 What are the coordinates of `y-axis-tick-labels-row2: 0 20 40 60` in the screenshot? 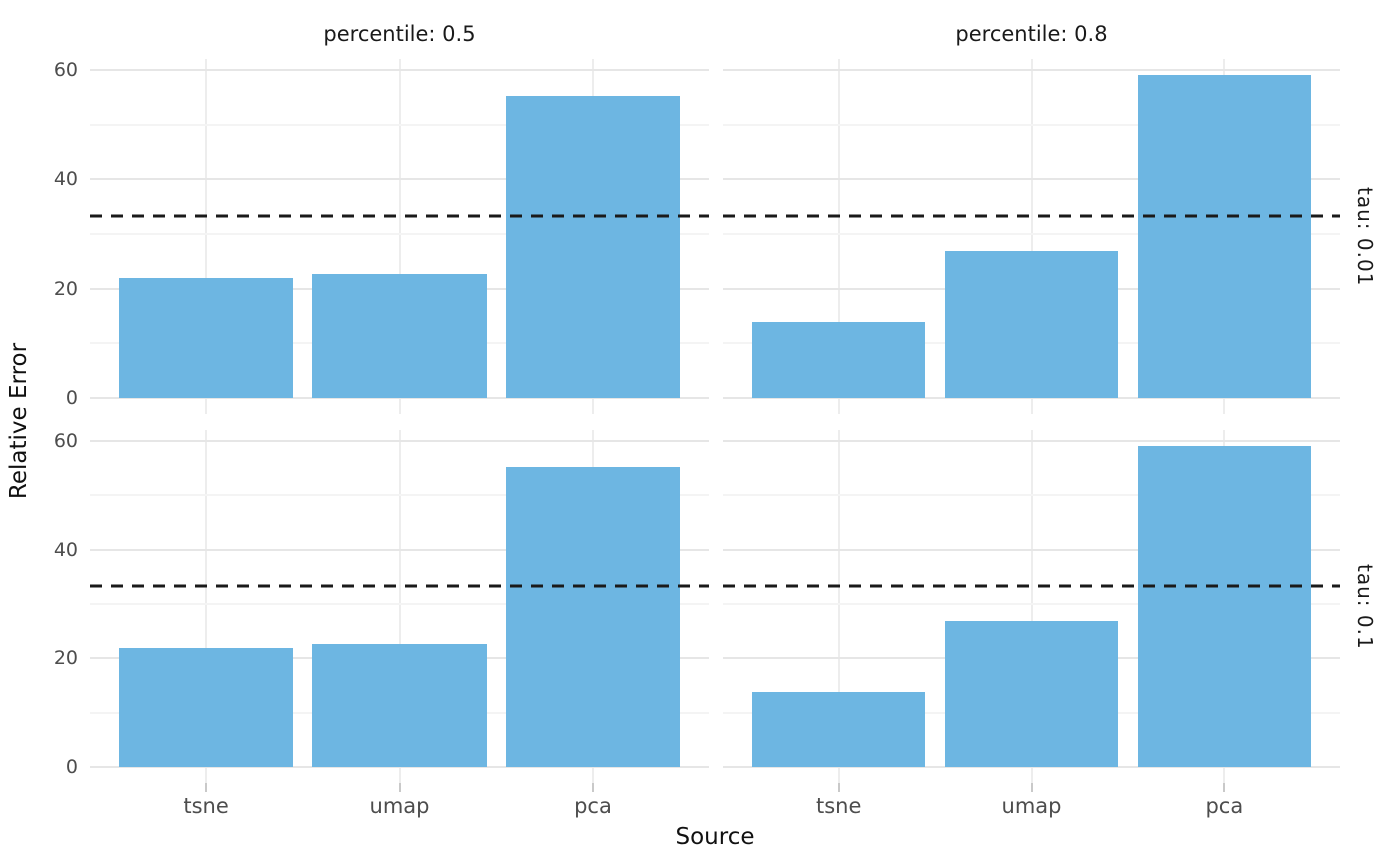 It's located at (64, 606).